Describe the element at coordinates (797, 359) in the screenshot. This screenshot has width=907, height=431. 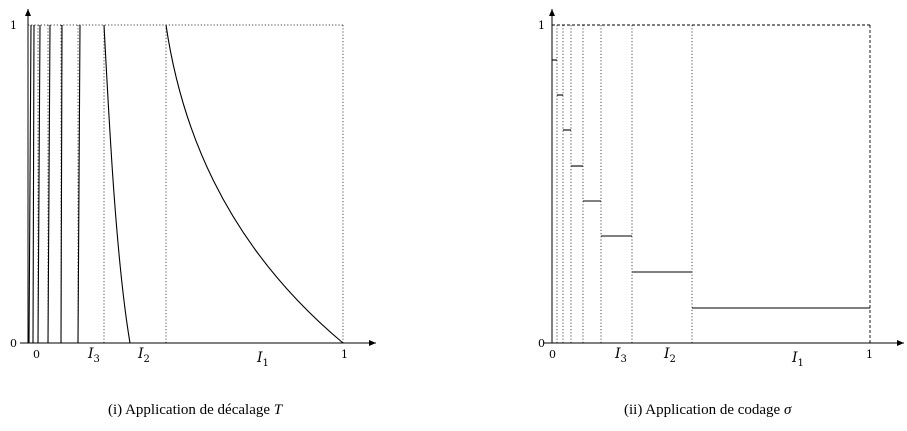
I see `right-interval-label-1: I1` at that location.